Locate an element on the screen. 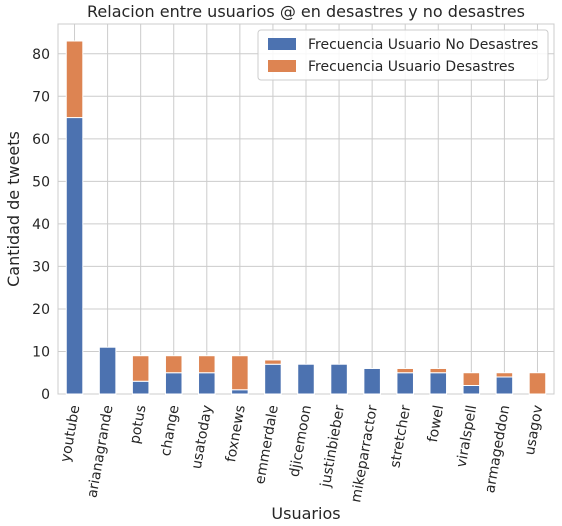 The height and width of the screenshot is (526, 562). y-tick-label-60: 60 is located at coordinates (41, 140).